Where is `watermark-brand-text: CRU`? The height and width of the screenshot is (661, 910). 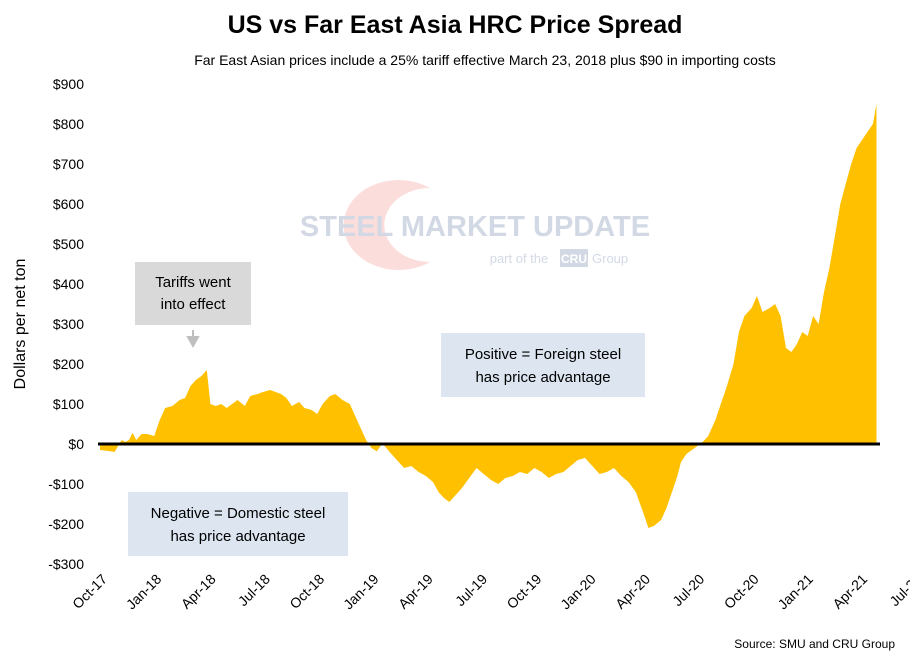 watermark-brand-text: CRU is located at coordinates (574, 259).